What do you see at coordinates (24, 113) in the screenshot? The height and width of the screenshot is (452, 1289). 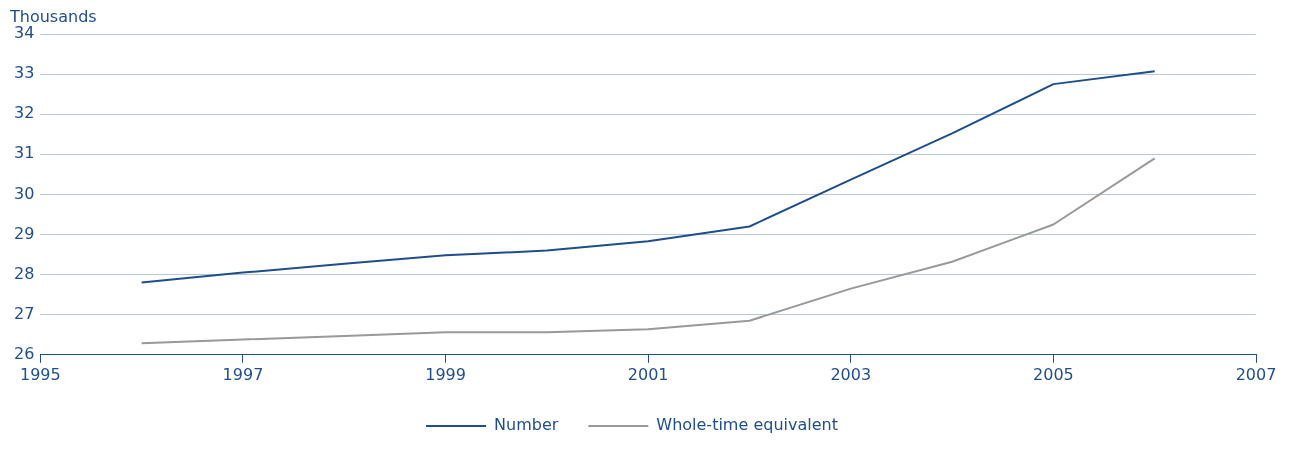 I see `y-tick-label: 32` at bounding box center [24, 113].